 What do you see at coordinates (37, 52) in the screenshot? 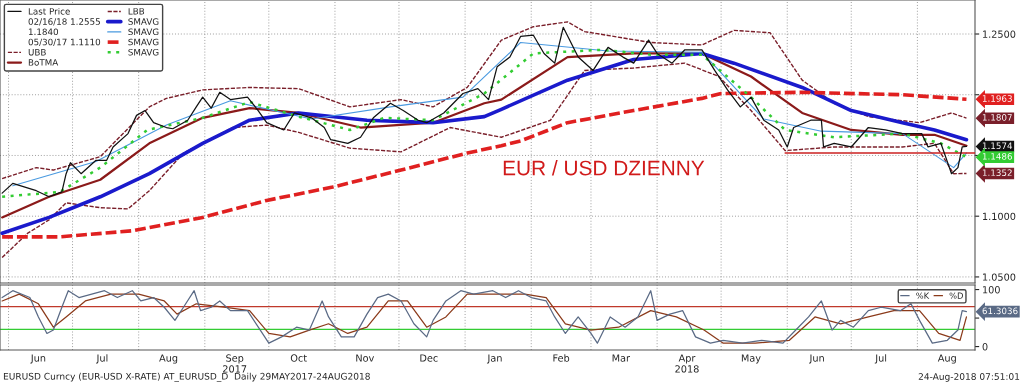
I see `legend-label: UBB` at bounding box center [37, 52].